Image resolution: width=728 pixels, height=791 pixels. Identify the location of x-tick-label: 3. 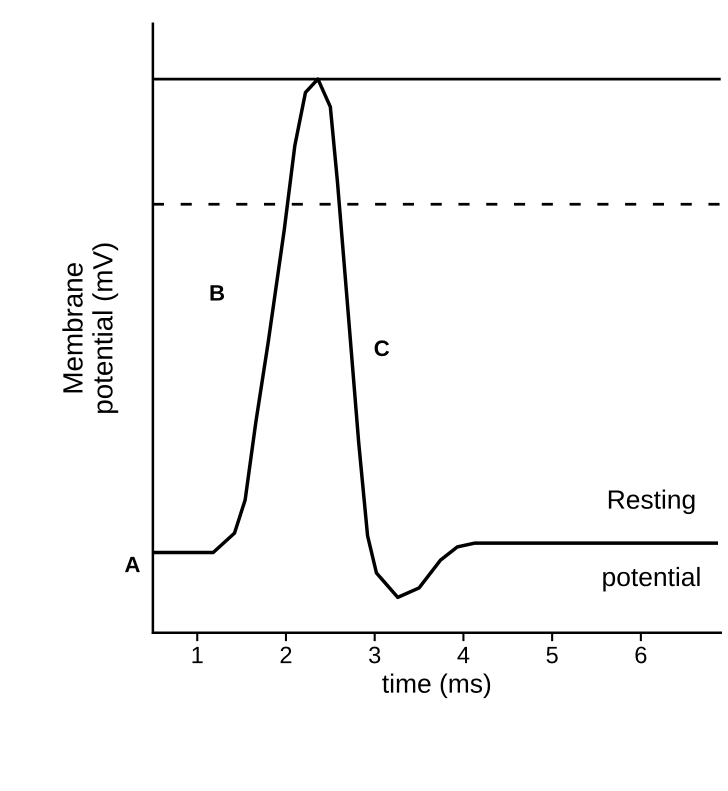
(374, 655).